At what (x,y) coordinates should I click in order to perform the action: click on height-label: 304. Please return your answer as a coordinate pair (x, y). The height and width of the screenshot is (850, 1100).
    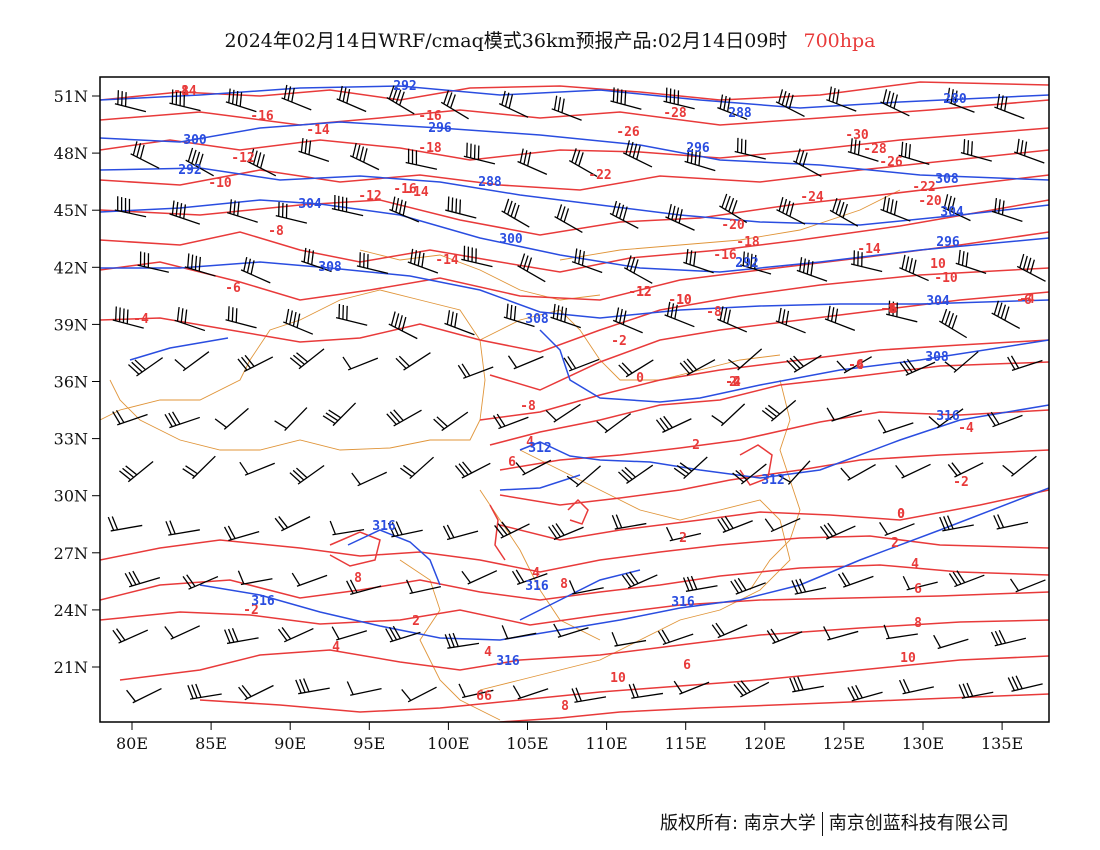
    Looking at the image, I should click on (952, 212).